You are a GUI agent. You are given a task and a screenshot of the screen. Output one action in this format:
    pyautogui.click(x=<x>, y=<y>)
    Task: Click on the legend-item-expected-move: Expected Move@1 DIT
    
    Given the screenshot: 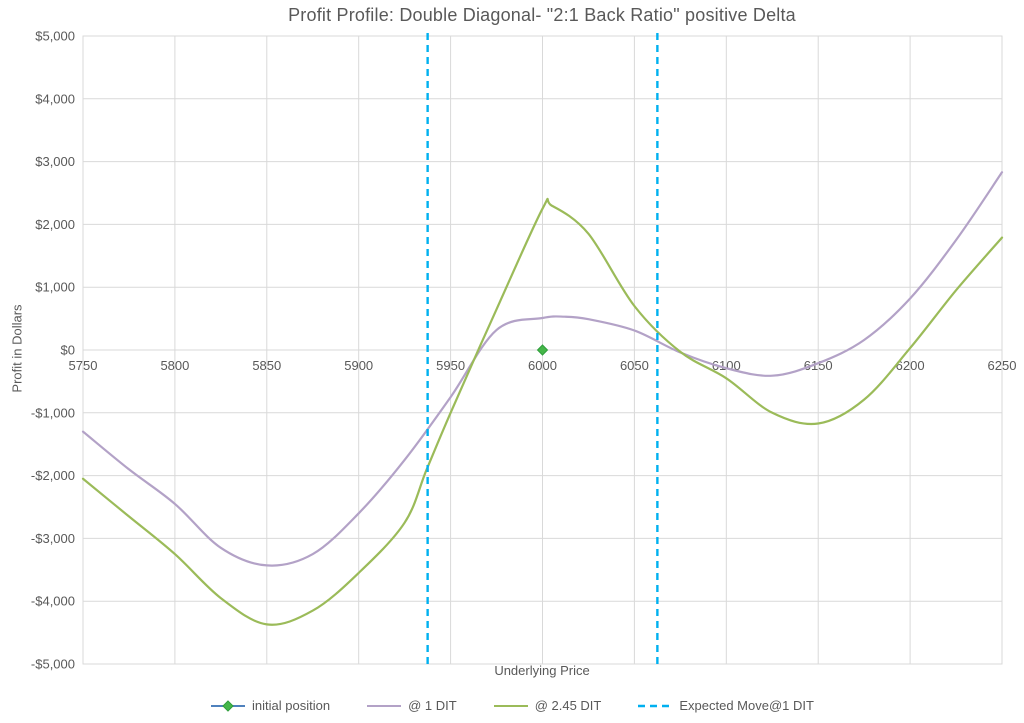 What is the action you would take?
    pyautogui.click(x=725, y=705)
    